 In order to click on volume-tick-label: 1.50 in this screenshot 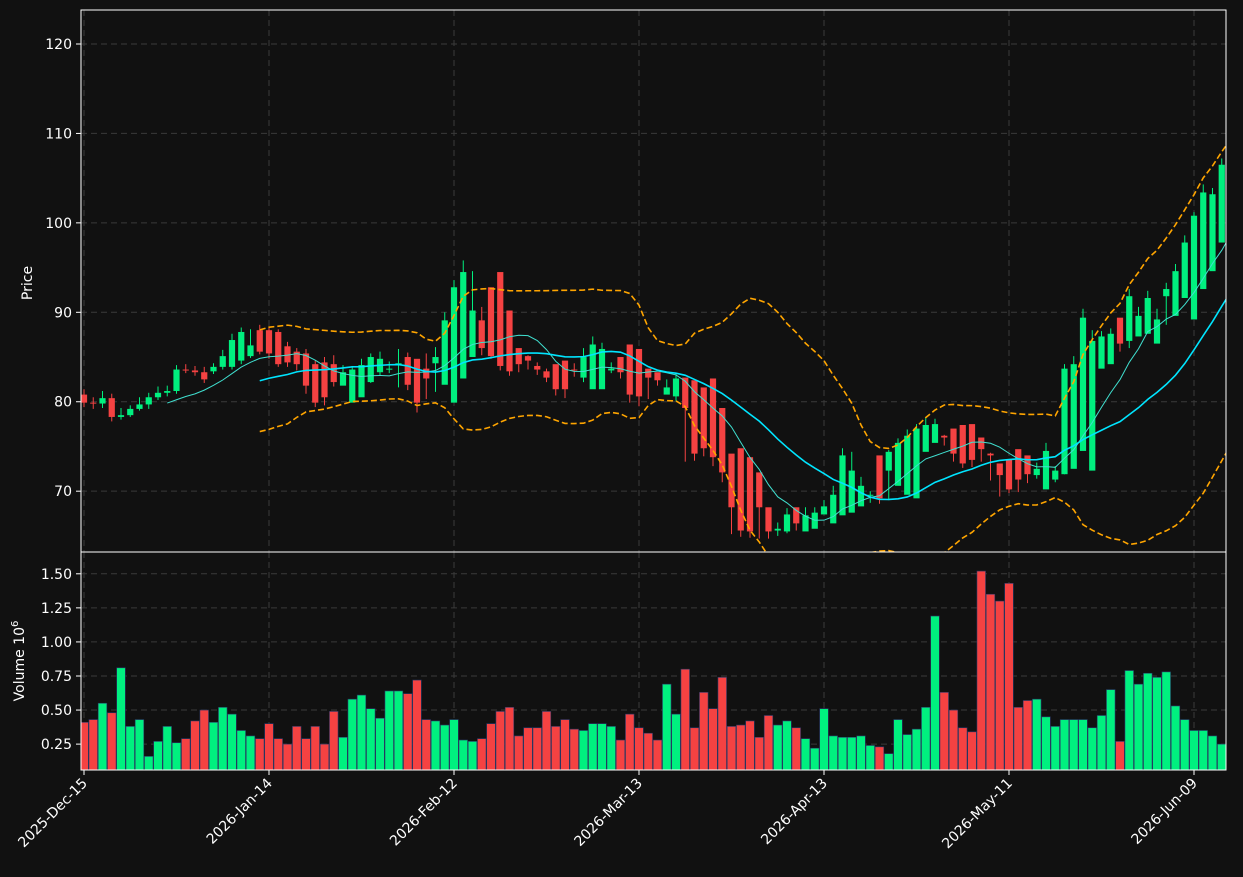, I will do `click(56, 575)`.